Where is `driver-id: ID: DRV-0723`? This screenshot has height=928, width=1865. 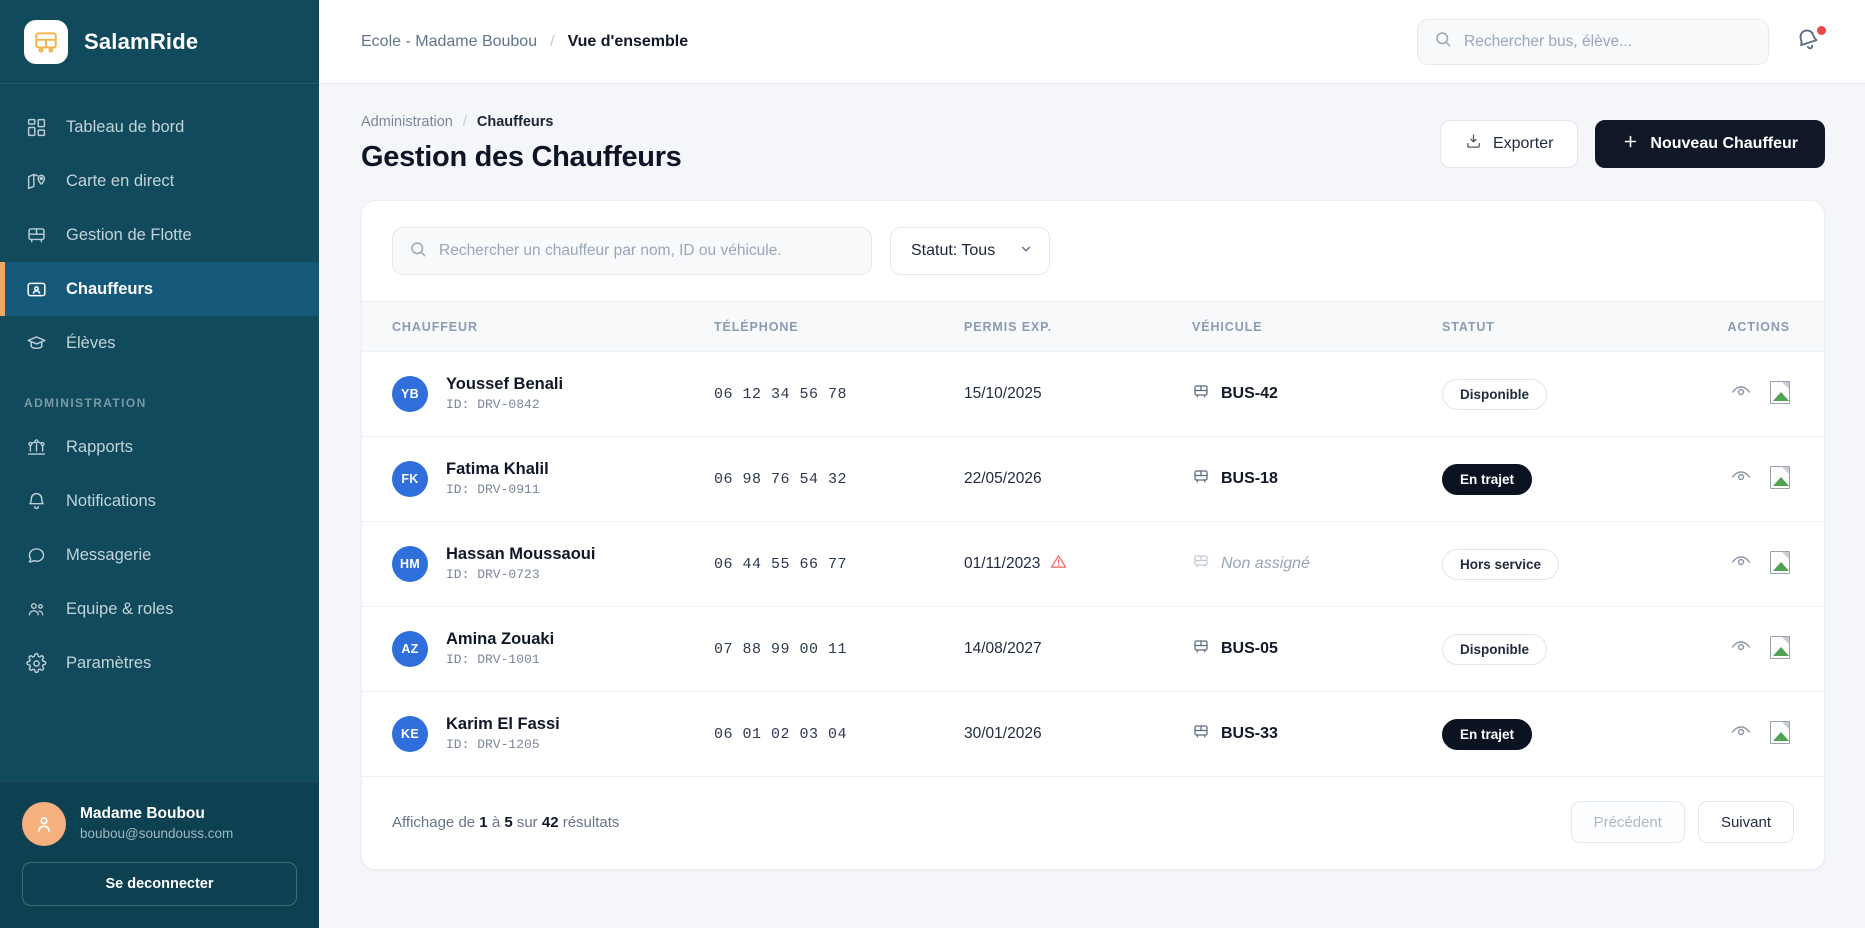
driver-id: ID: DRV-0723 is located at coordinates (493, 574).